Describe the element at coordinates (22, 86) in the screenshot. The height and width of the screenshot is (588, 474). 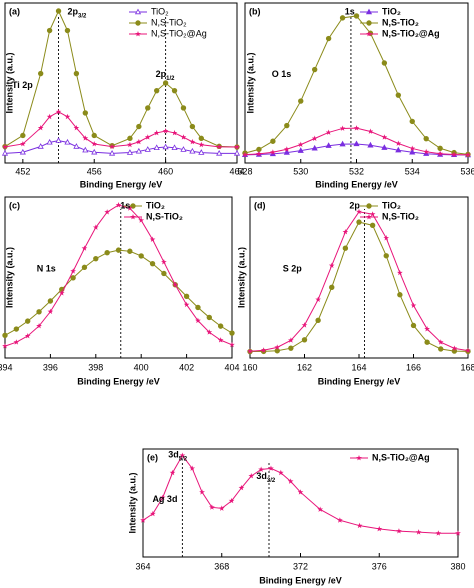
I see `annotation-text: Ti 2p` at that location.